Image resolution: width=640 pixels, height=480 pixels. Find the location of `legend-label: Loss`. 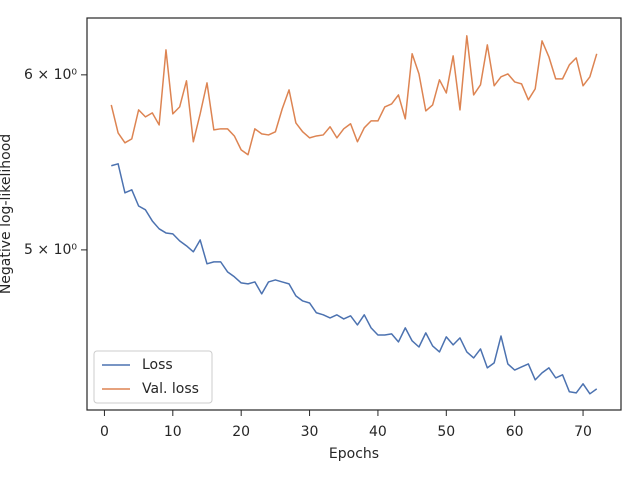

legend-label: Loss is located at coordinates (157, 365).